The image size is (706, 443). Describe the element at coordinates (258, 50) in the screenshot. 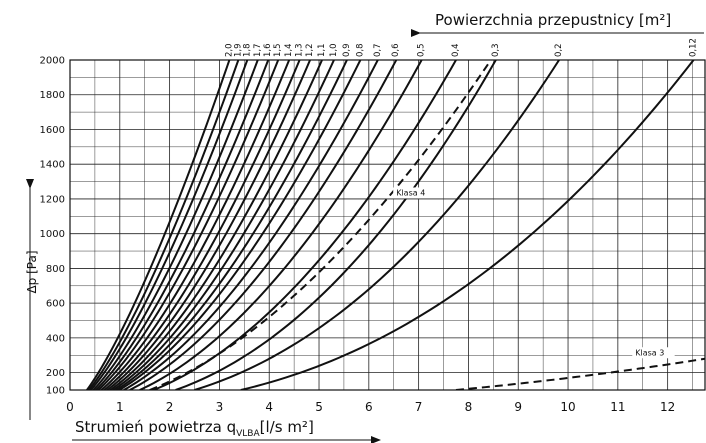

I see `series-label: 1,7` at that location.